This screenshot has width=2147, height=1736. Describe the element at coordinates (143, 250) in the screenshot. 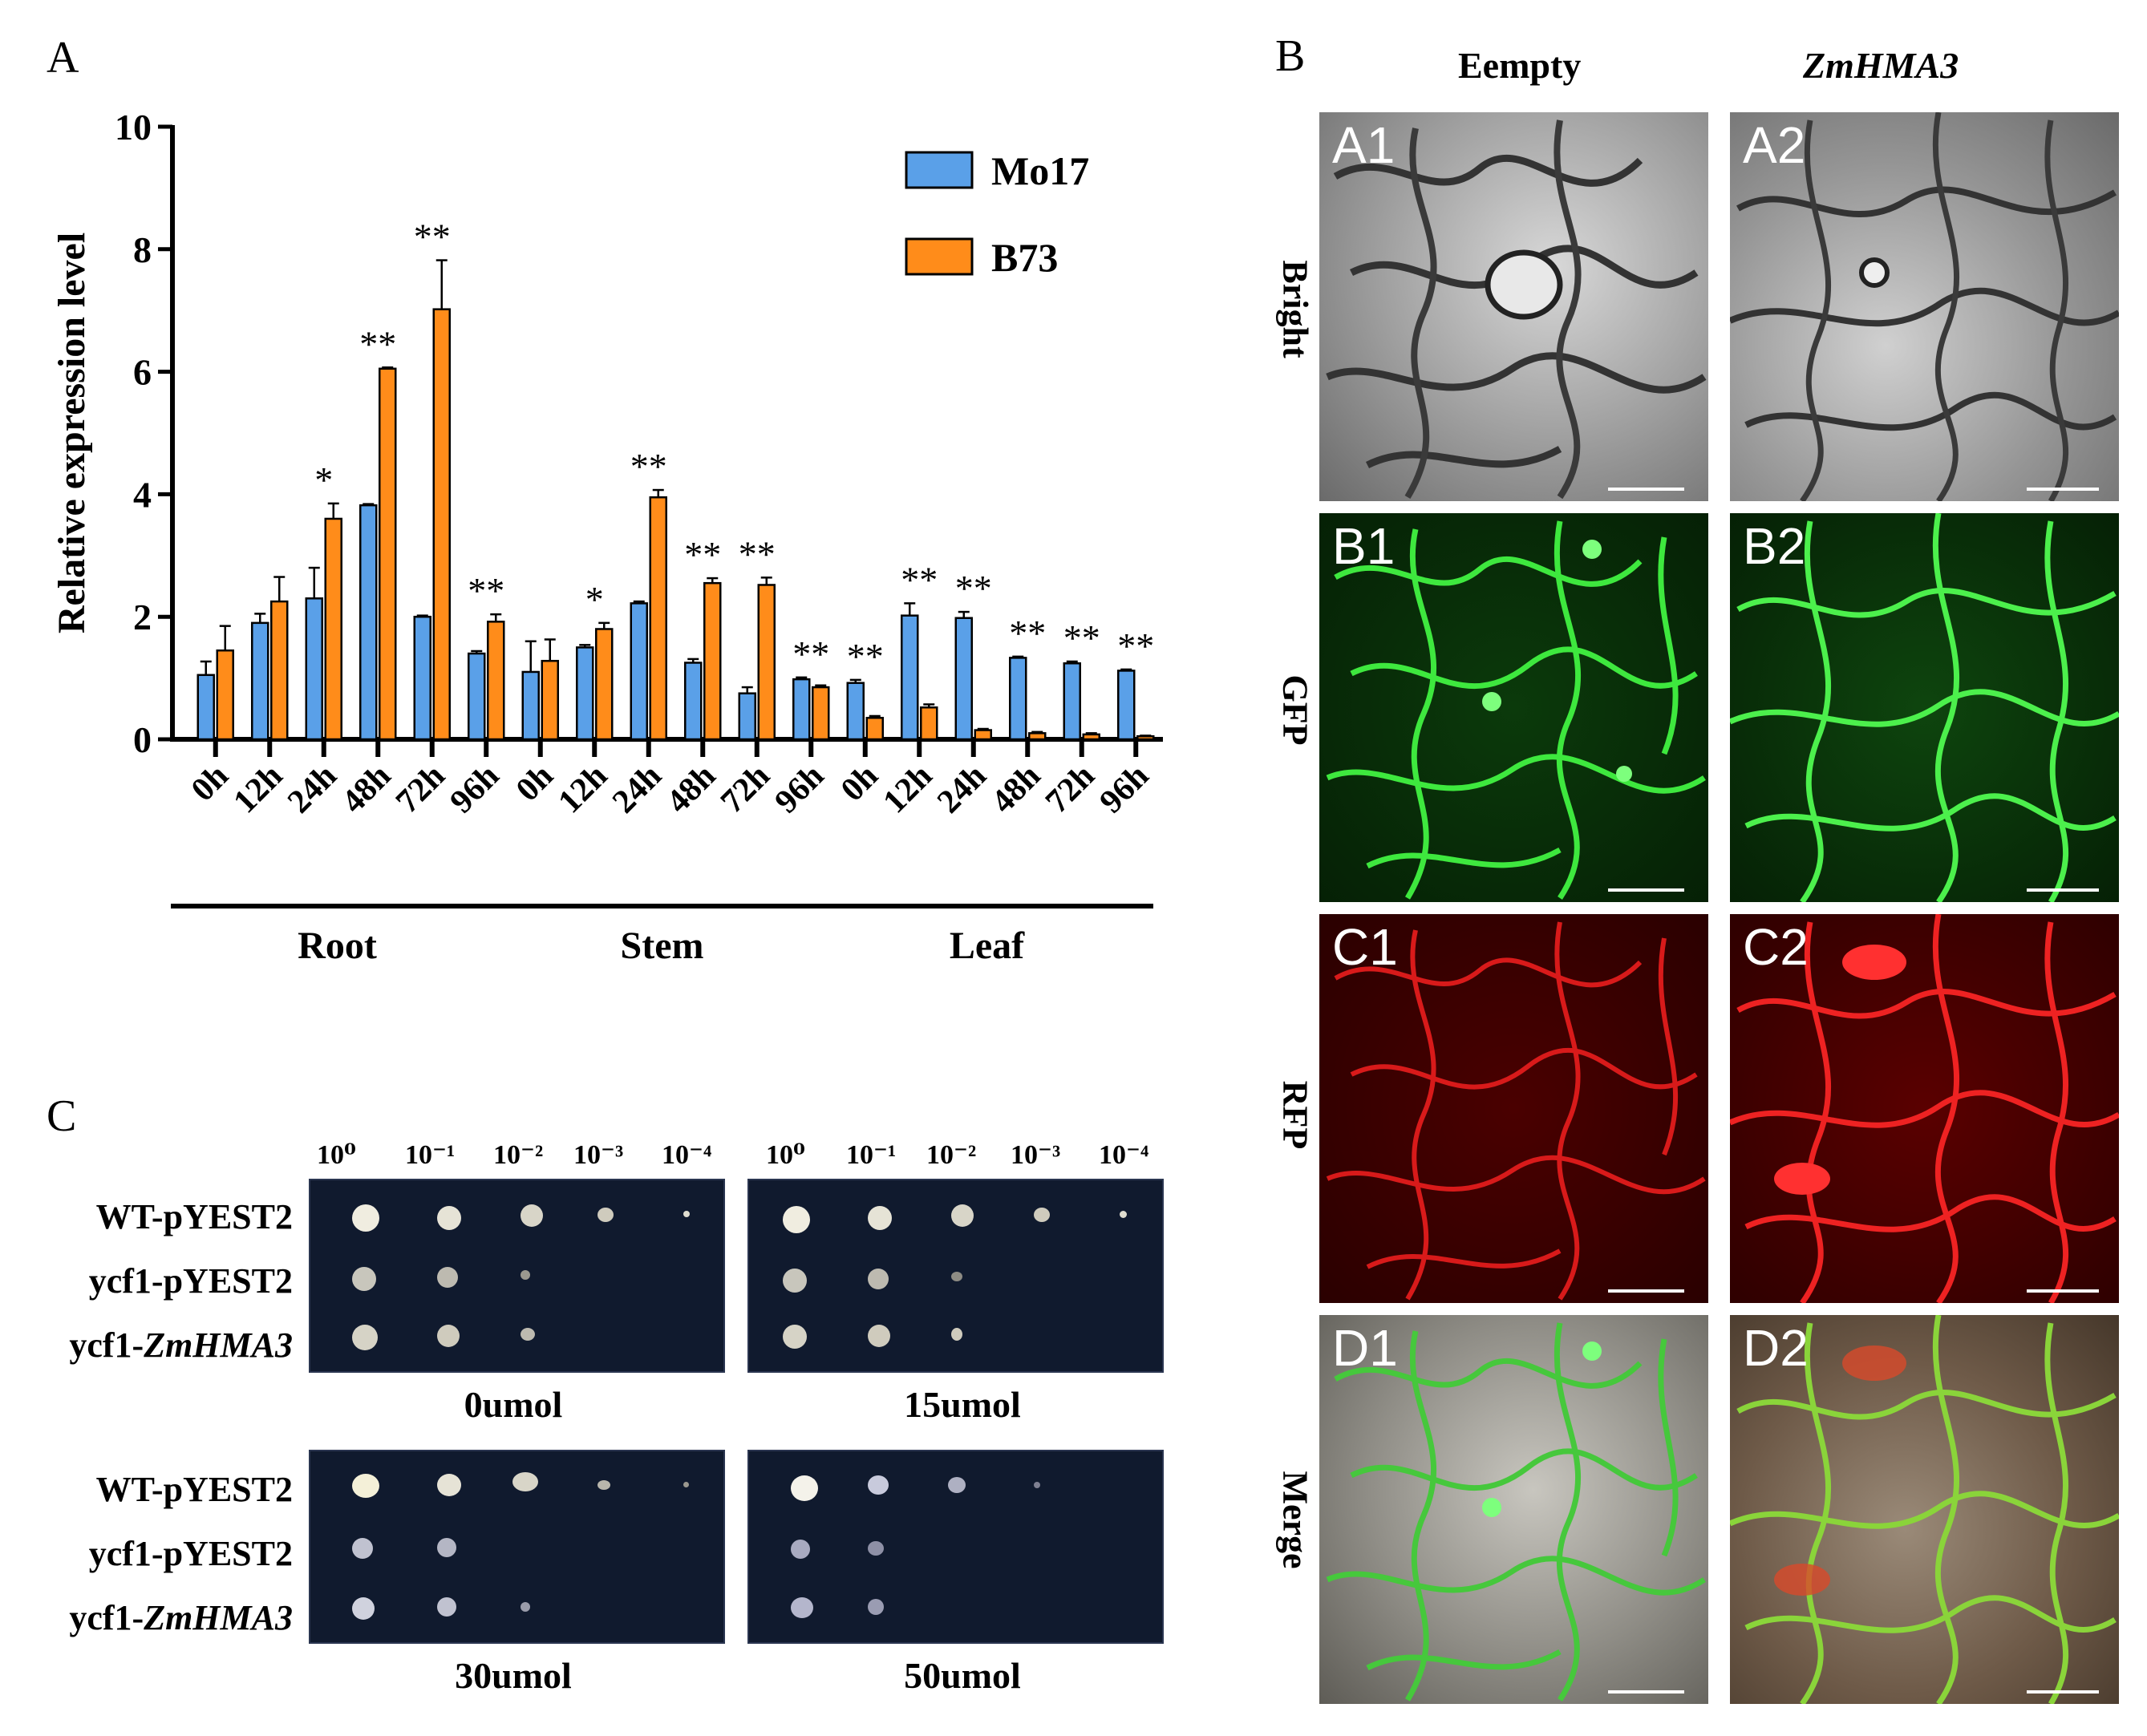

I see `y-tick-label: 8` at that location.